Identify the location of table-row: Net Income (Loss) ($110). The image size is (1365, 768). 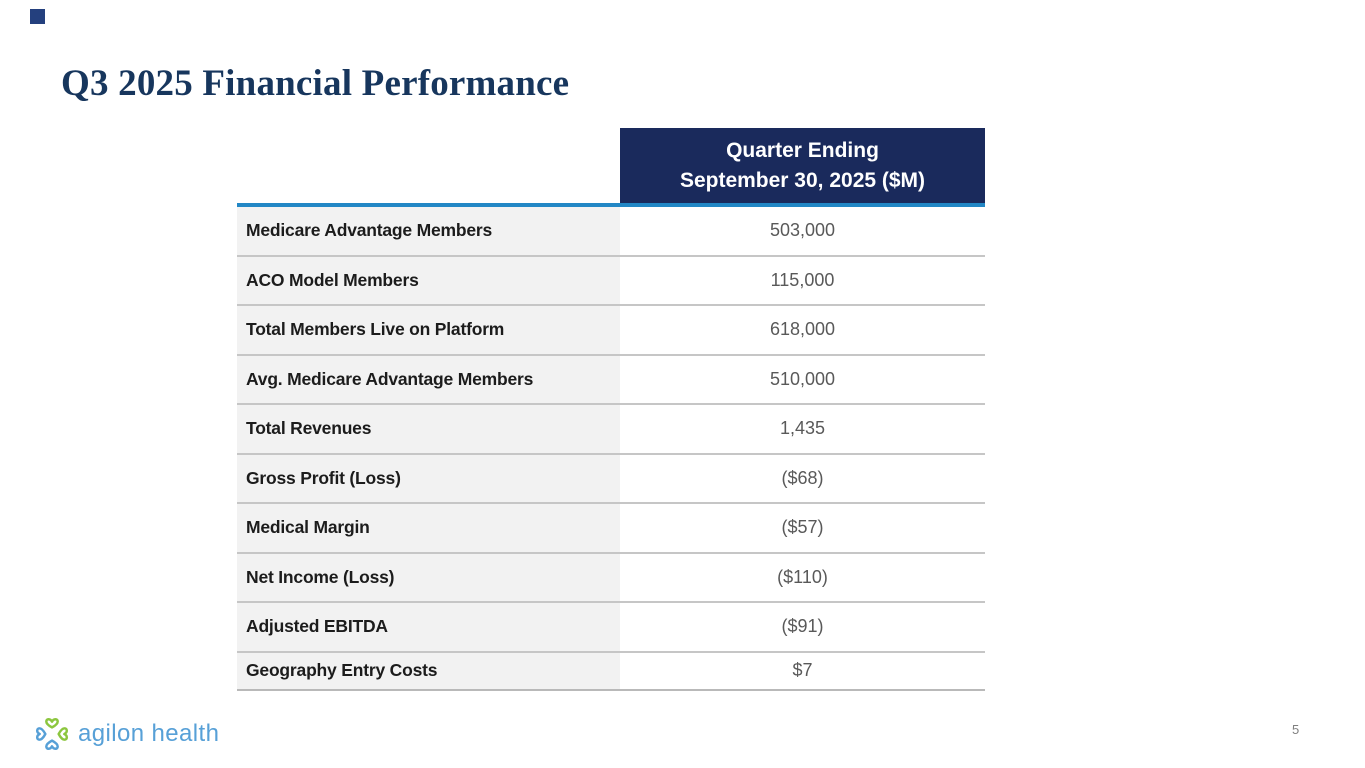
(611, 578).